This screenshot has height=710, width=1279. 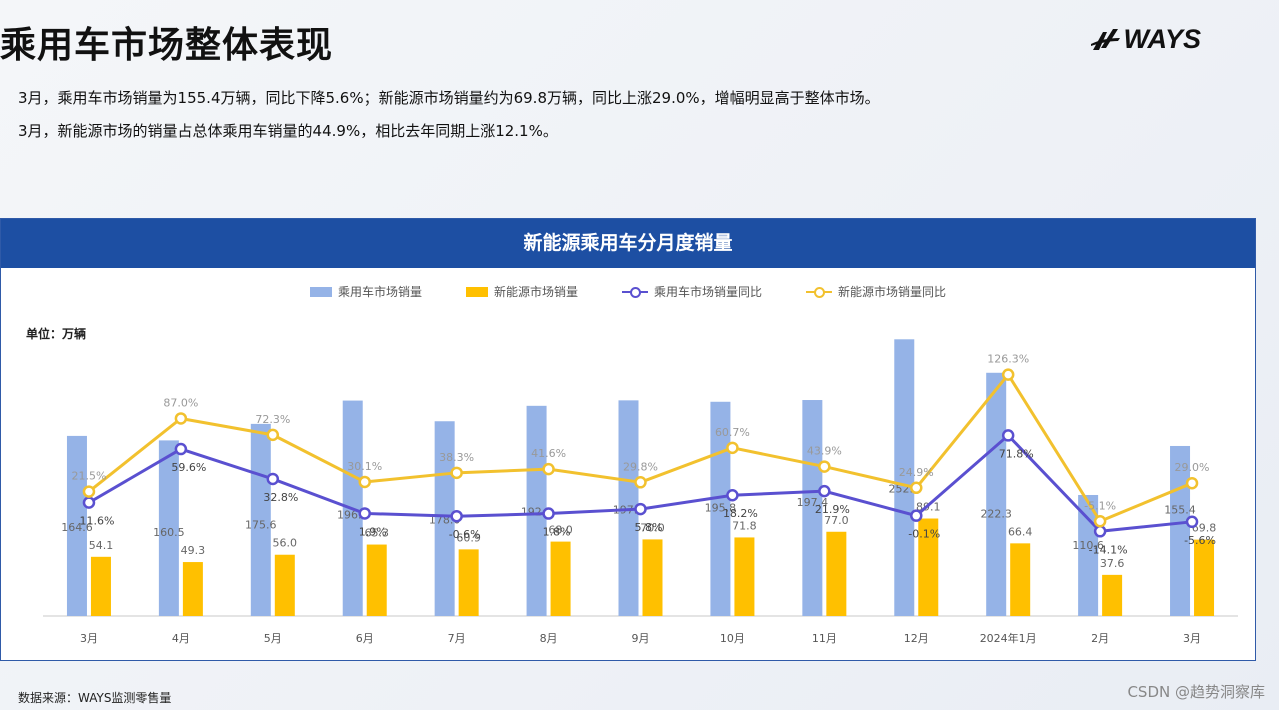 What do you see at coordinates (379, 292) in the screenshot?
I see `legend-label-total-sales: 乘用车市场销量` at bounding box center [379, 292].